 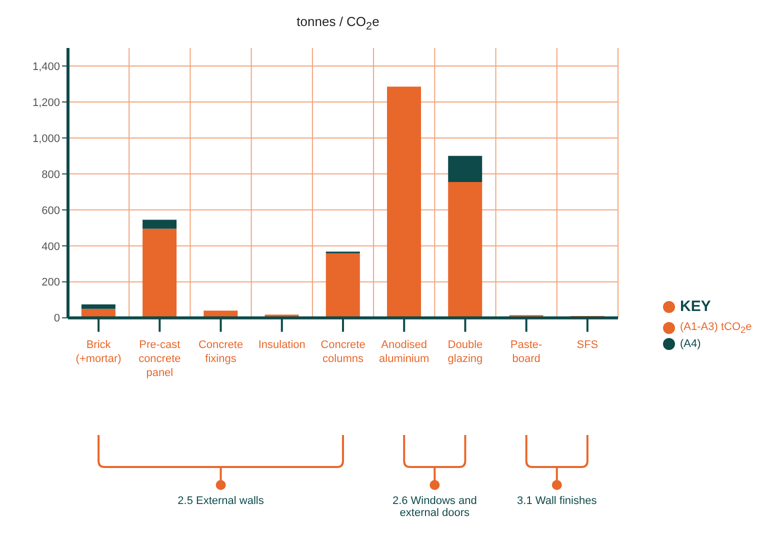 What do you see at coordinates (343, 351) in the screenshot?
I see `x-tick-label: Concrete columns` at bounding box center [343, 351].